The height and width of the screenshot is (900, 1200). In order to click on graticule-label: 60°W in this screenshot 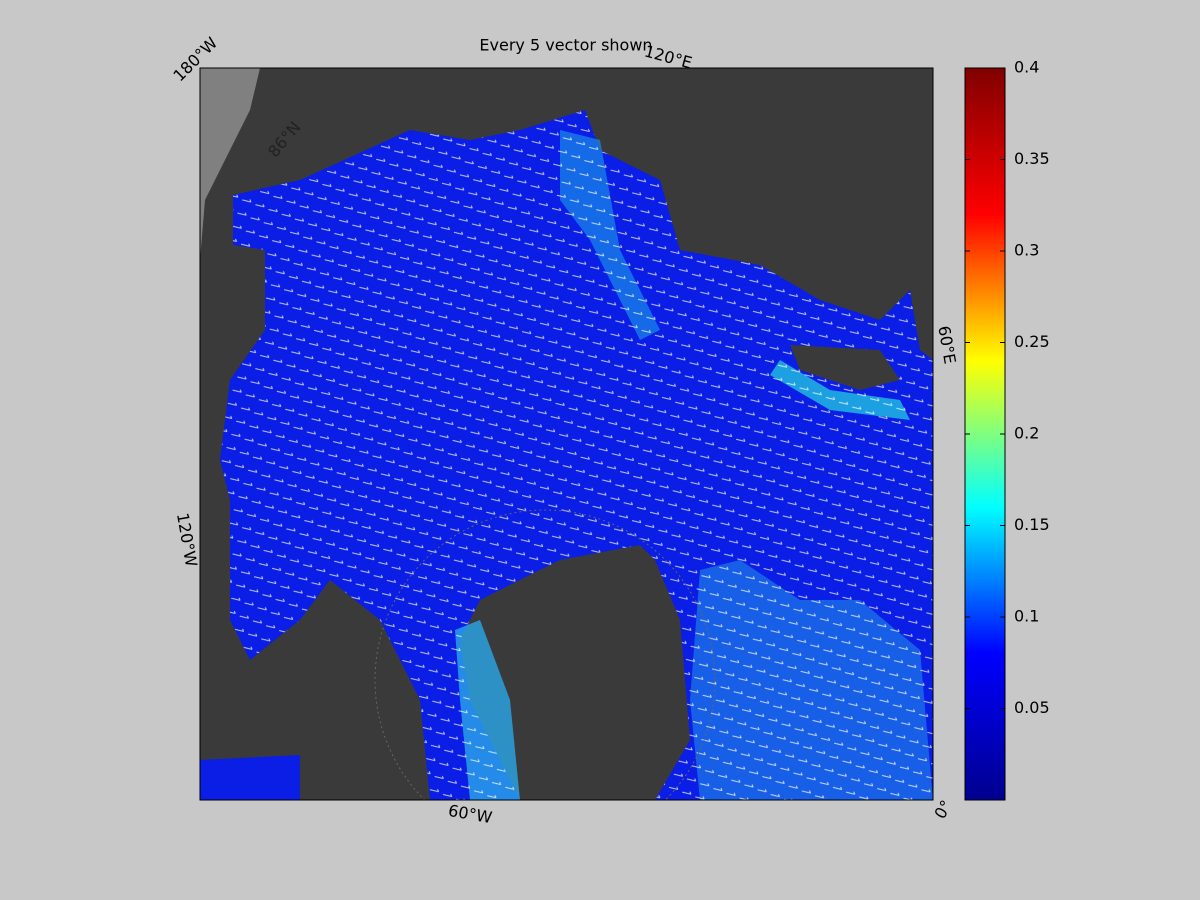, I will do `click(470, 814)`.